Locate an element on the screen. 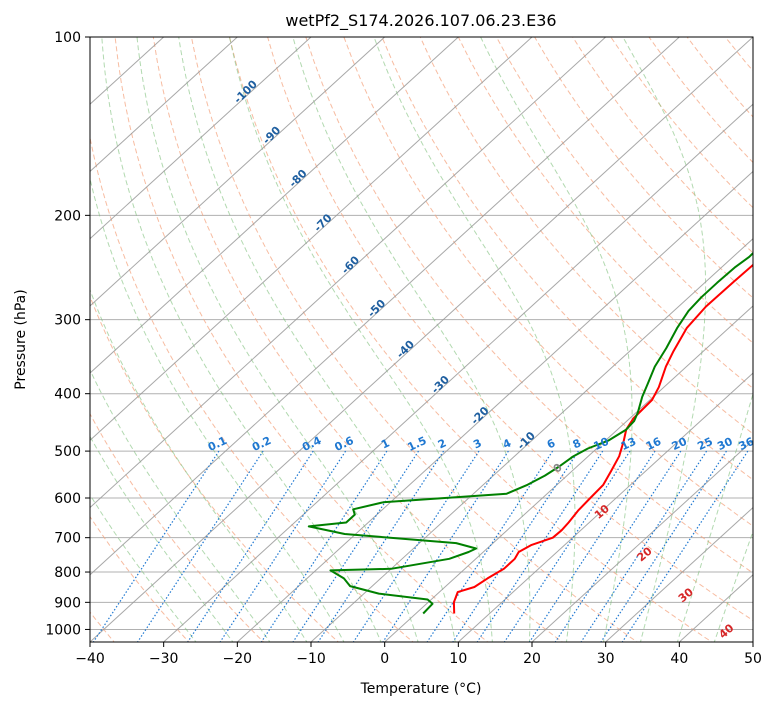  x-tick-label: −20 is located at coordinates (238, 659).